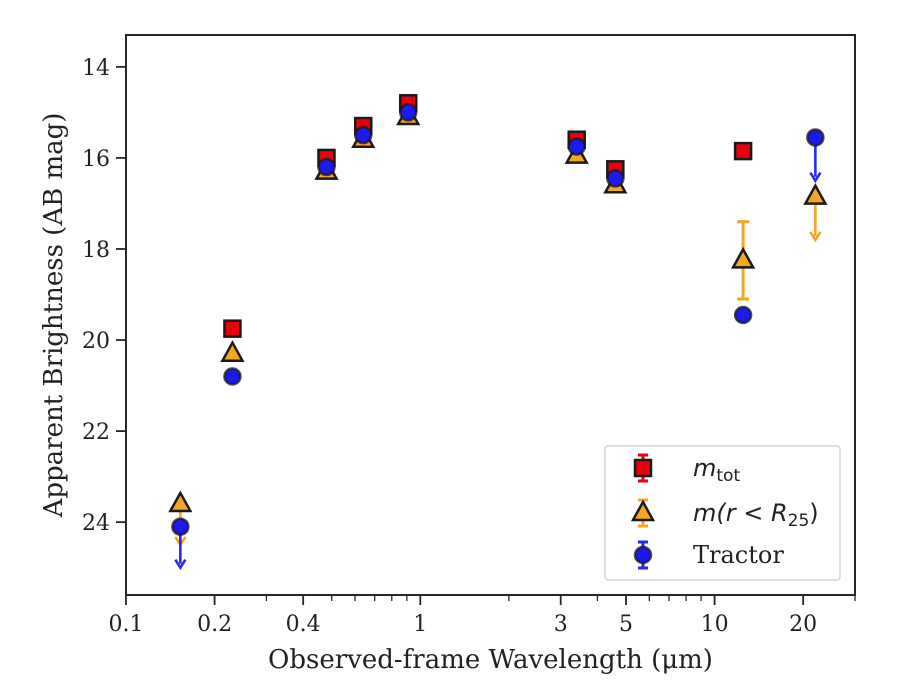  What do you see at coordinates (738, 555) in the screenshot?
I see `legend-label: Tractor` at bounding box center [738, 555].